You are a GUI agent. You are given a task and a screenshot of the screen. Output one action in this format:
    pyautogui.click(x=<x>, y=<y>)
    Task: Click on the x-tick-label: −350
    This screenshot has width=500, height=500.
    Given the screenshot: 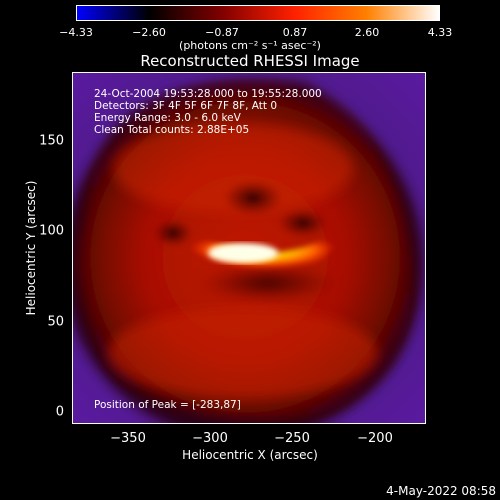 What is the action you would take?
    pyautogui.click(x=128, y=438)
    